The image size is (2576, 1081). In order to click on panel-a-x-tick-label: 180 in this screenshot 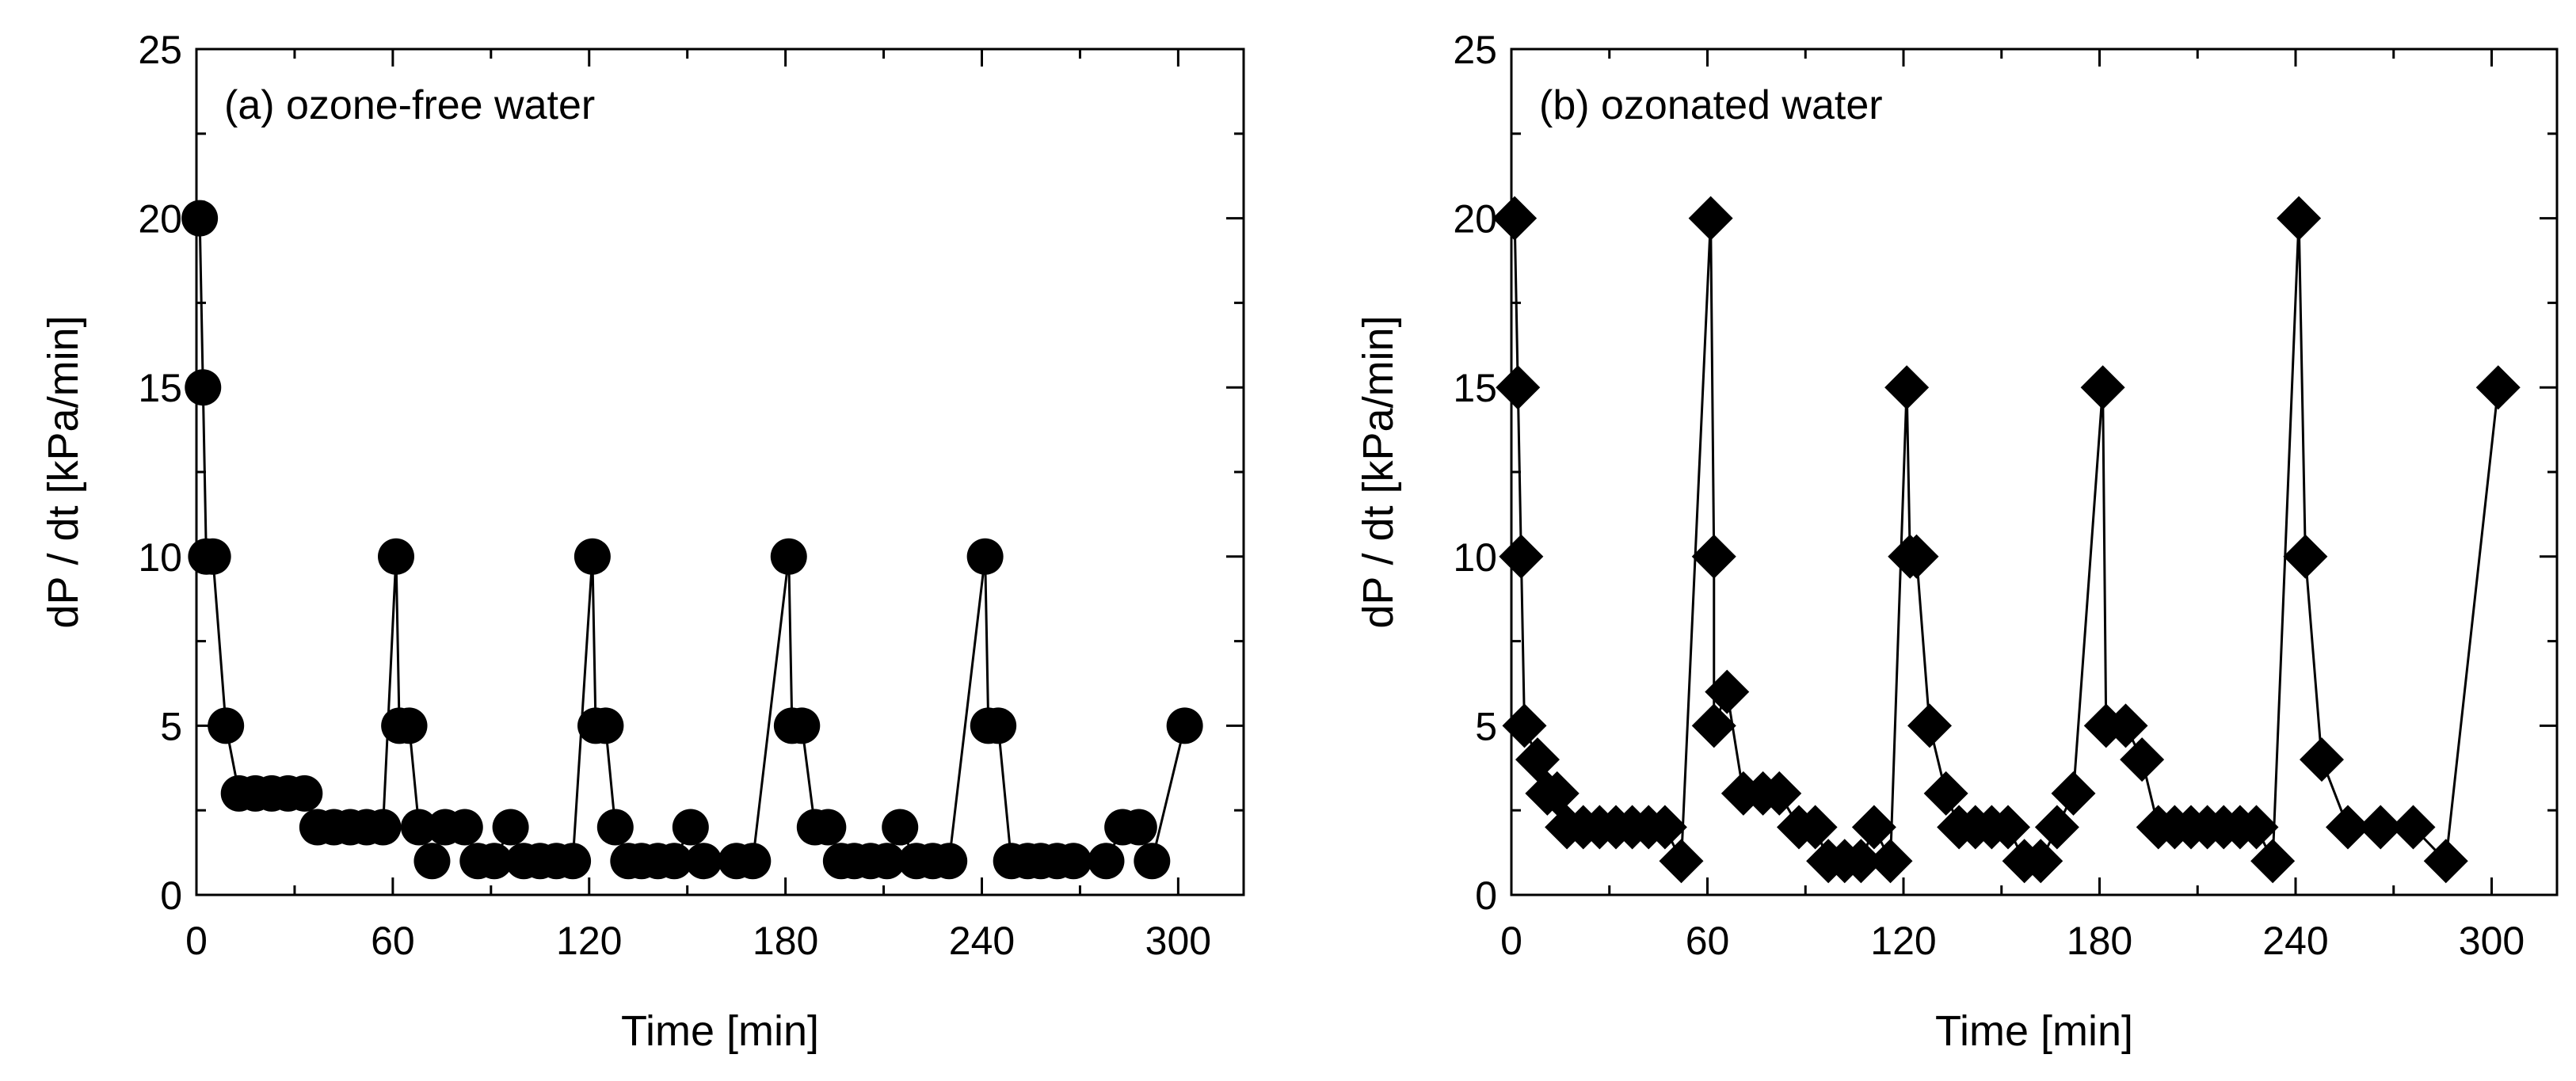, I will do `click(785, 941)`.